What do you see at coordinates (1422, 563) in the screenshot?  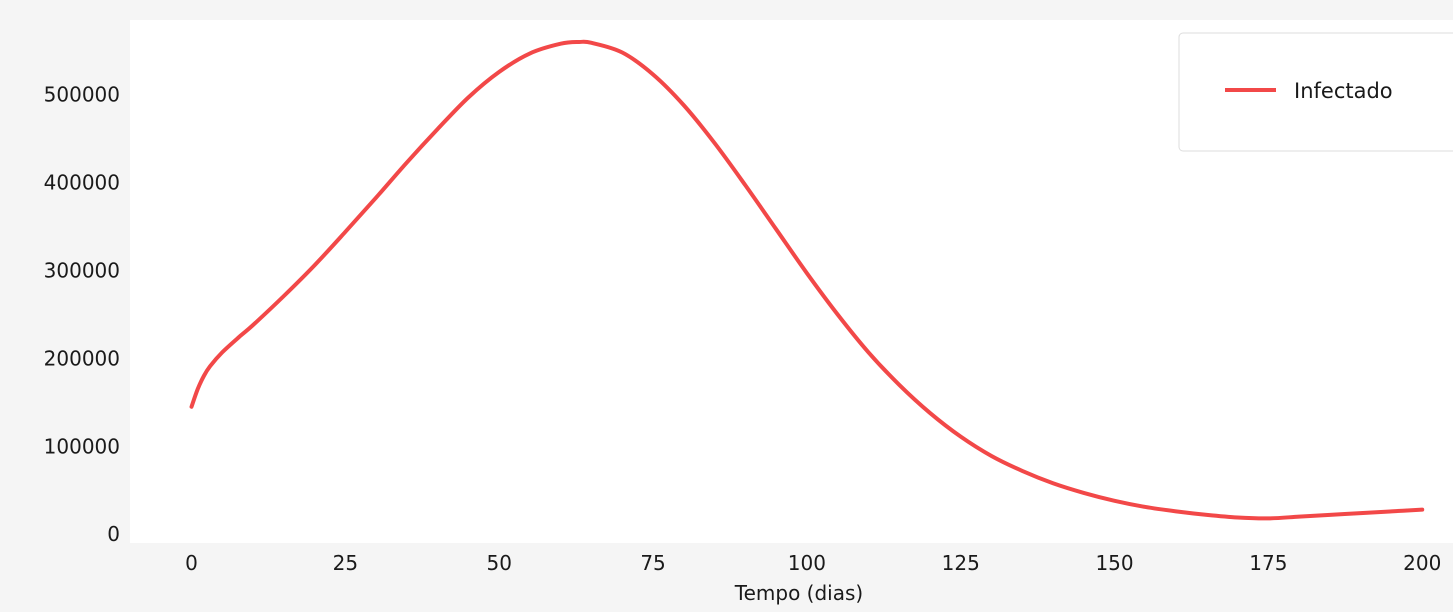 I see `x-tick-label: 200` at bounding box center [1422, 563].